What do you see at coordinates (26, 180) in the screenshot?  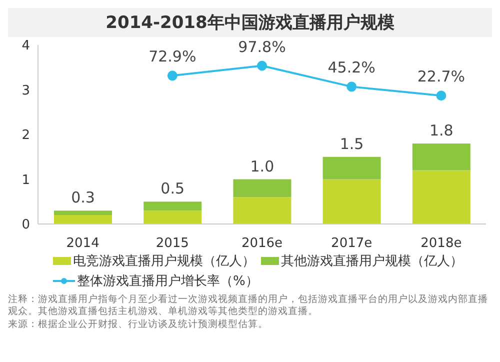 I see `y-tick-label: 1` at bounding box center [26, 180].